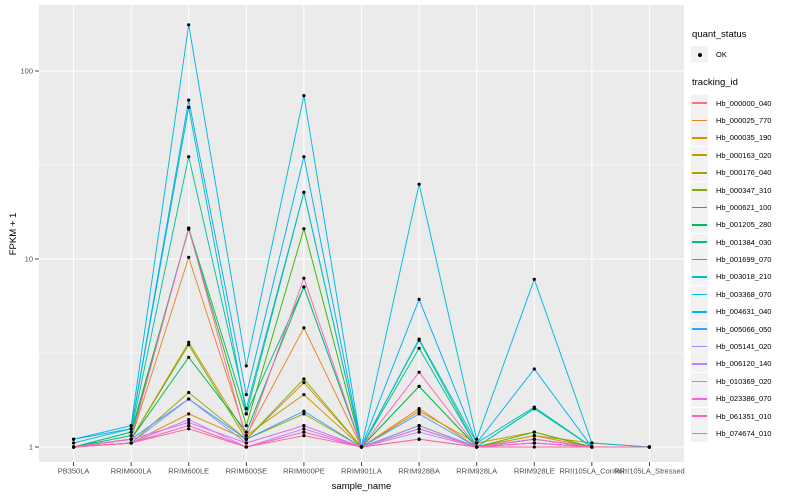 This screenshot has width=800, height=500. What do you see at coordinates (745, 120) in the screenshot?
I see `tracking-id-legend-item: Hb_000025_770` at bounding box center [745, 120].